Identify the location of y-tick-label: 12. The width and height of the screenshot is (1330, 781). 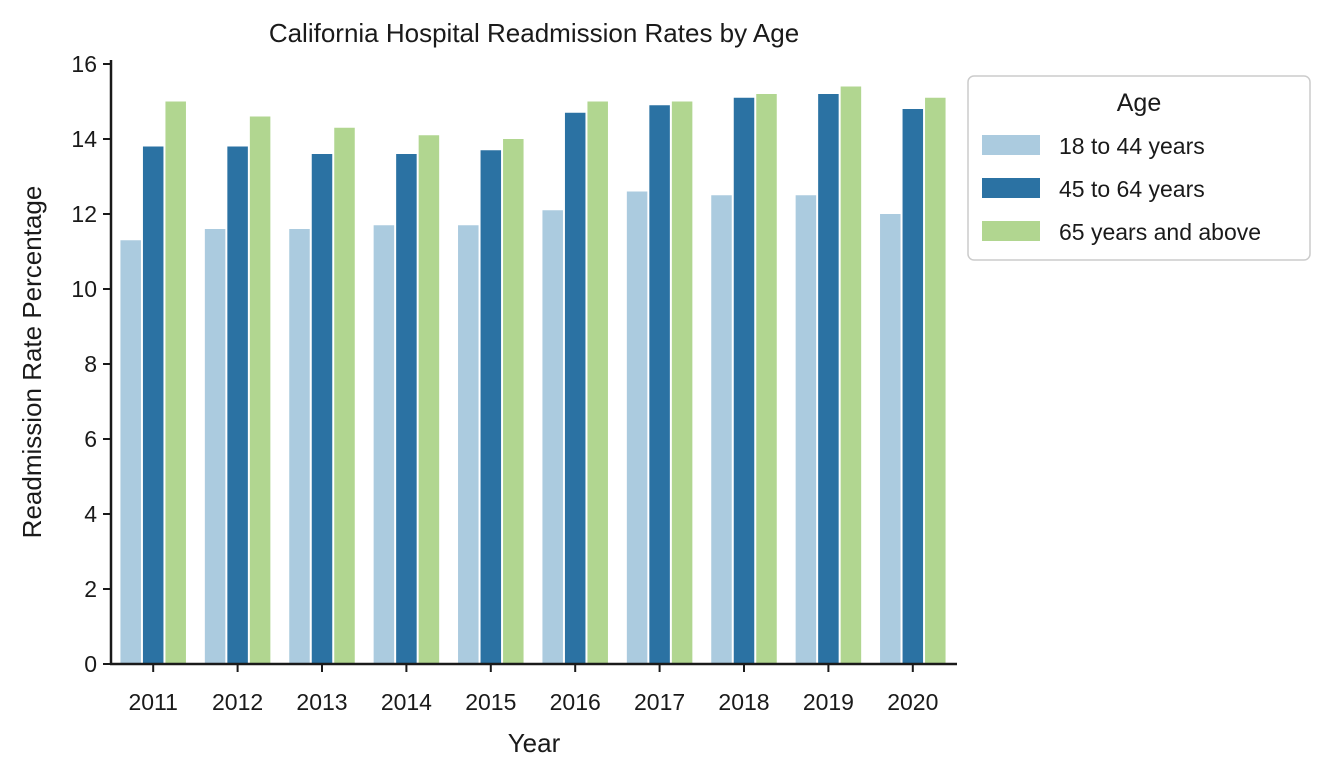
(84, 214).